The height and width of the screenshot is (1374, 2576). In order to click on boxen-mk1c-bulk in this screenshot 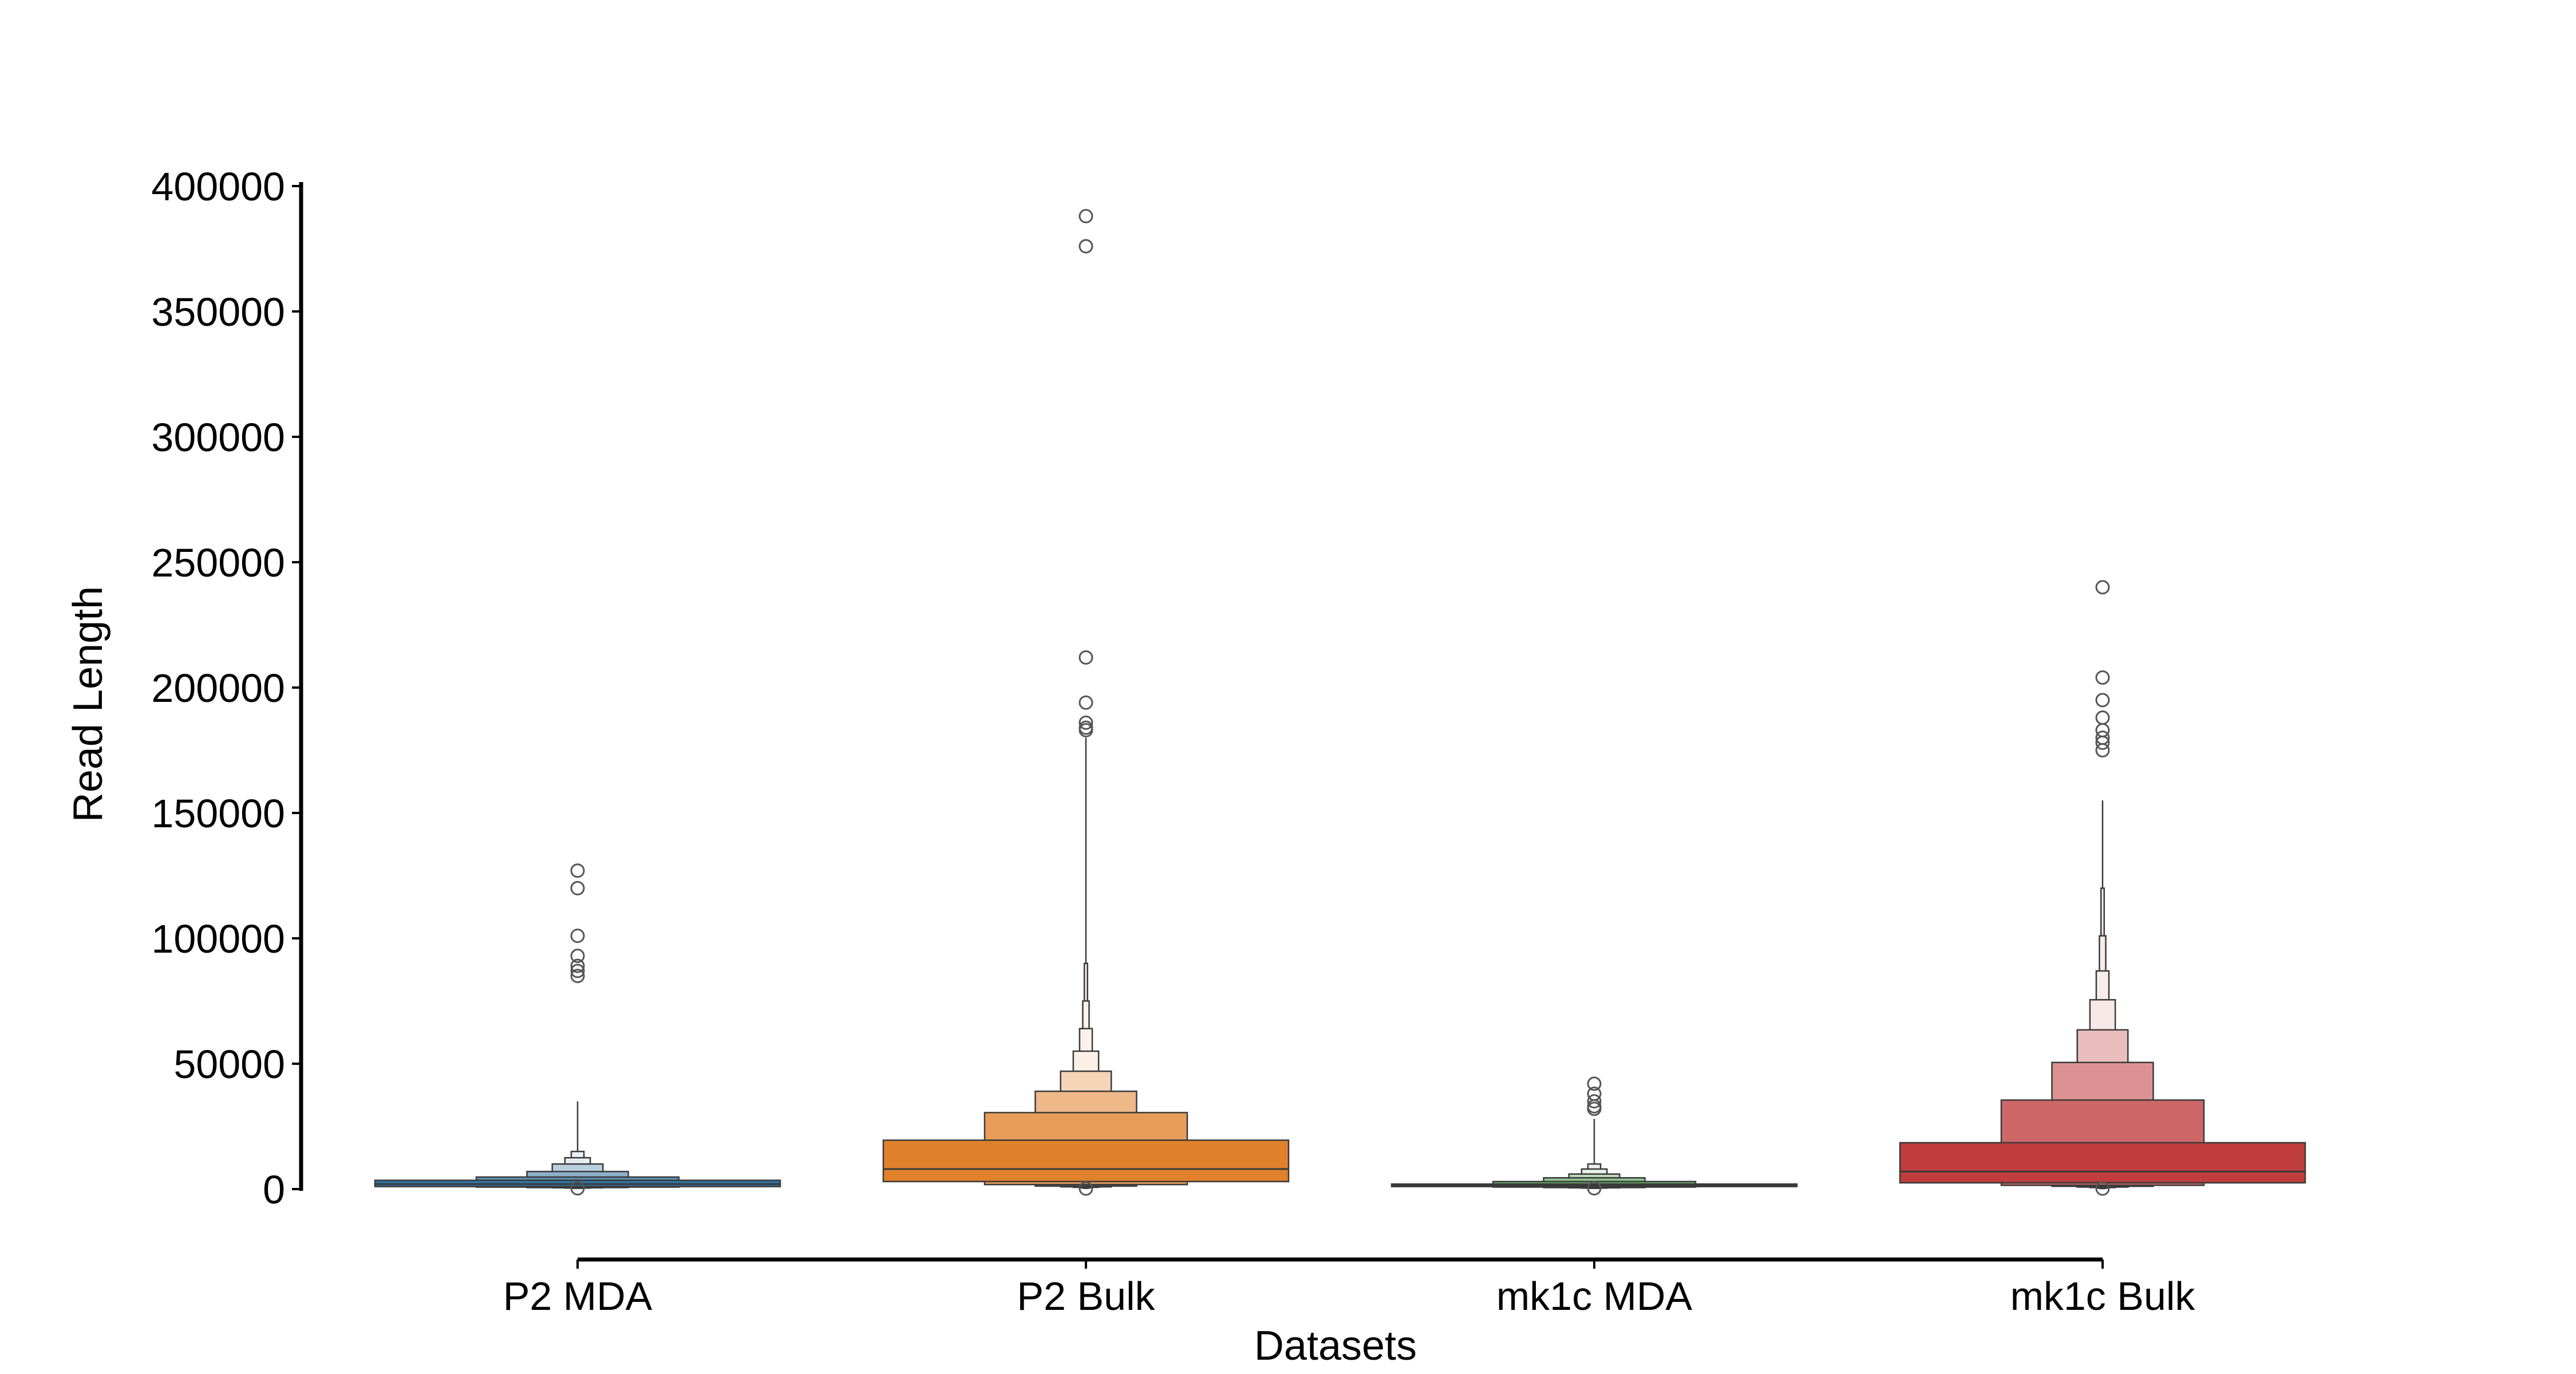, I will do `click(2102, 888)`.